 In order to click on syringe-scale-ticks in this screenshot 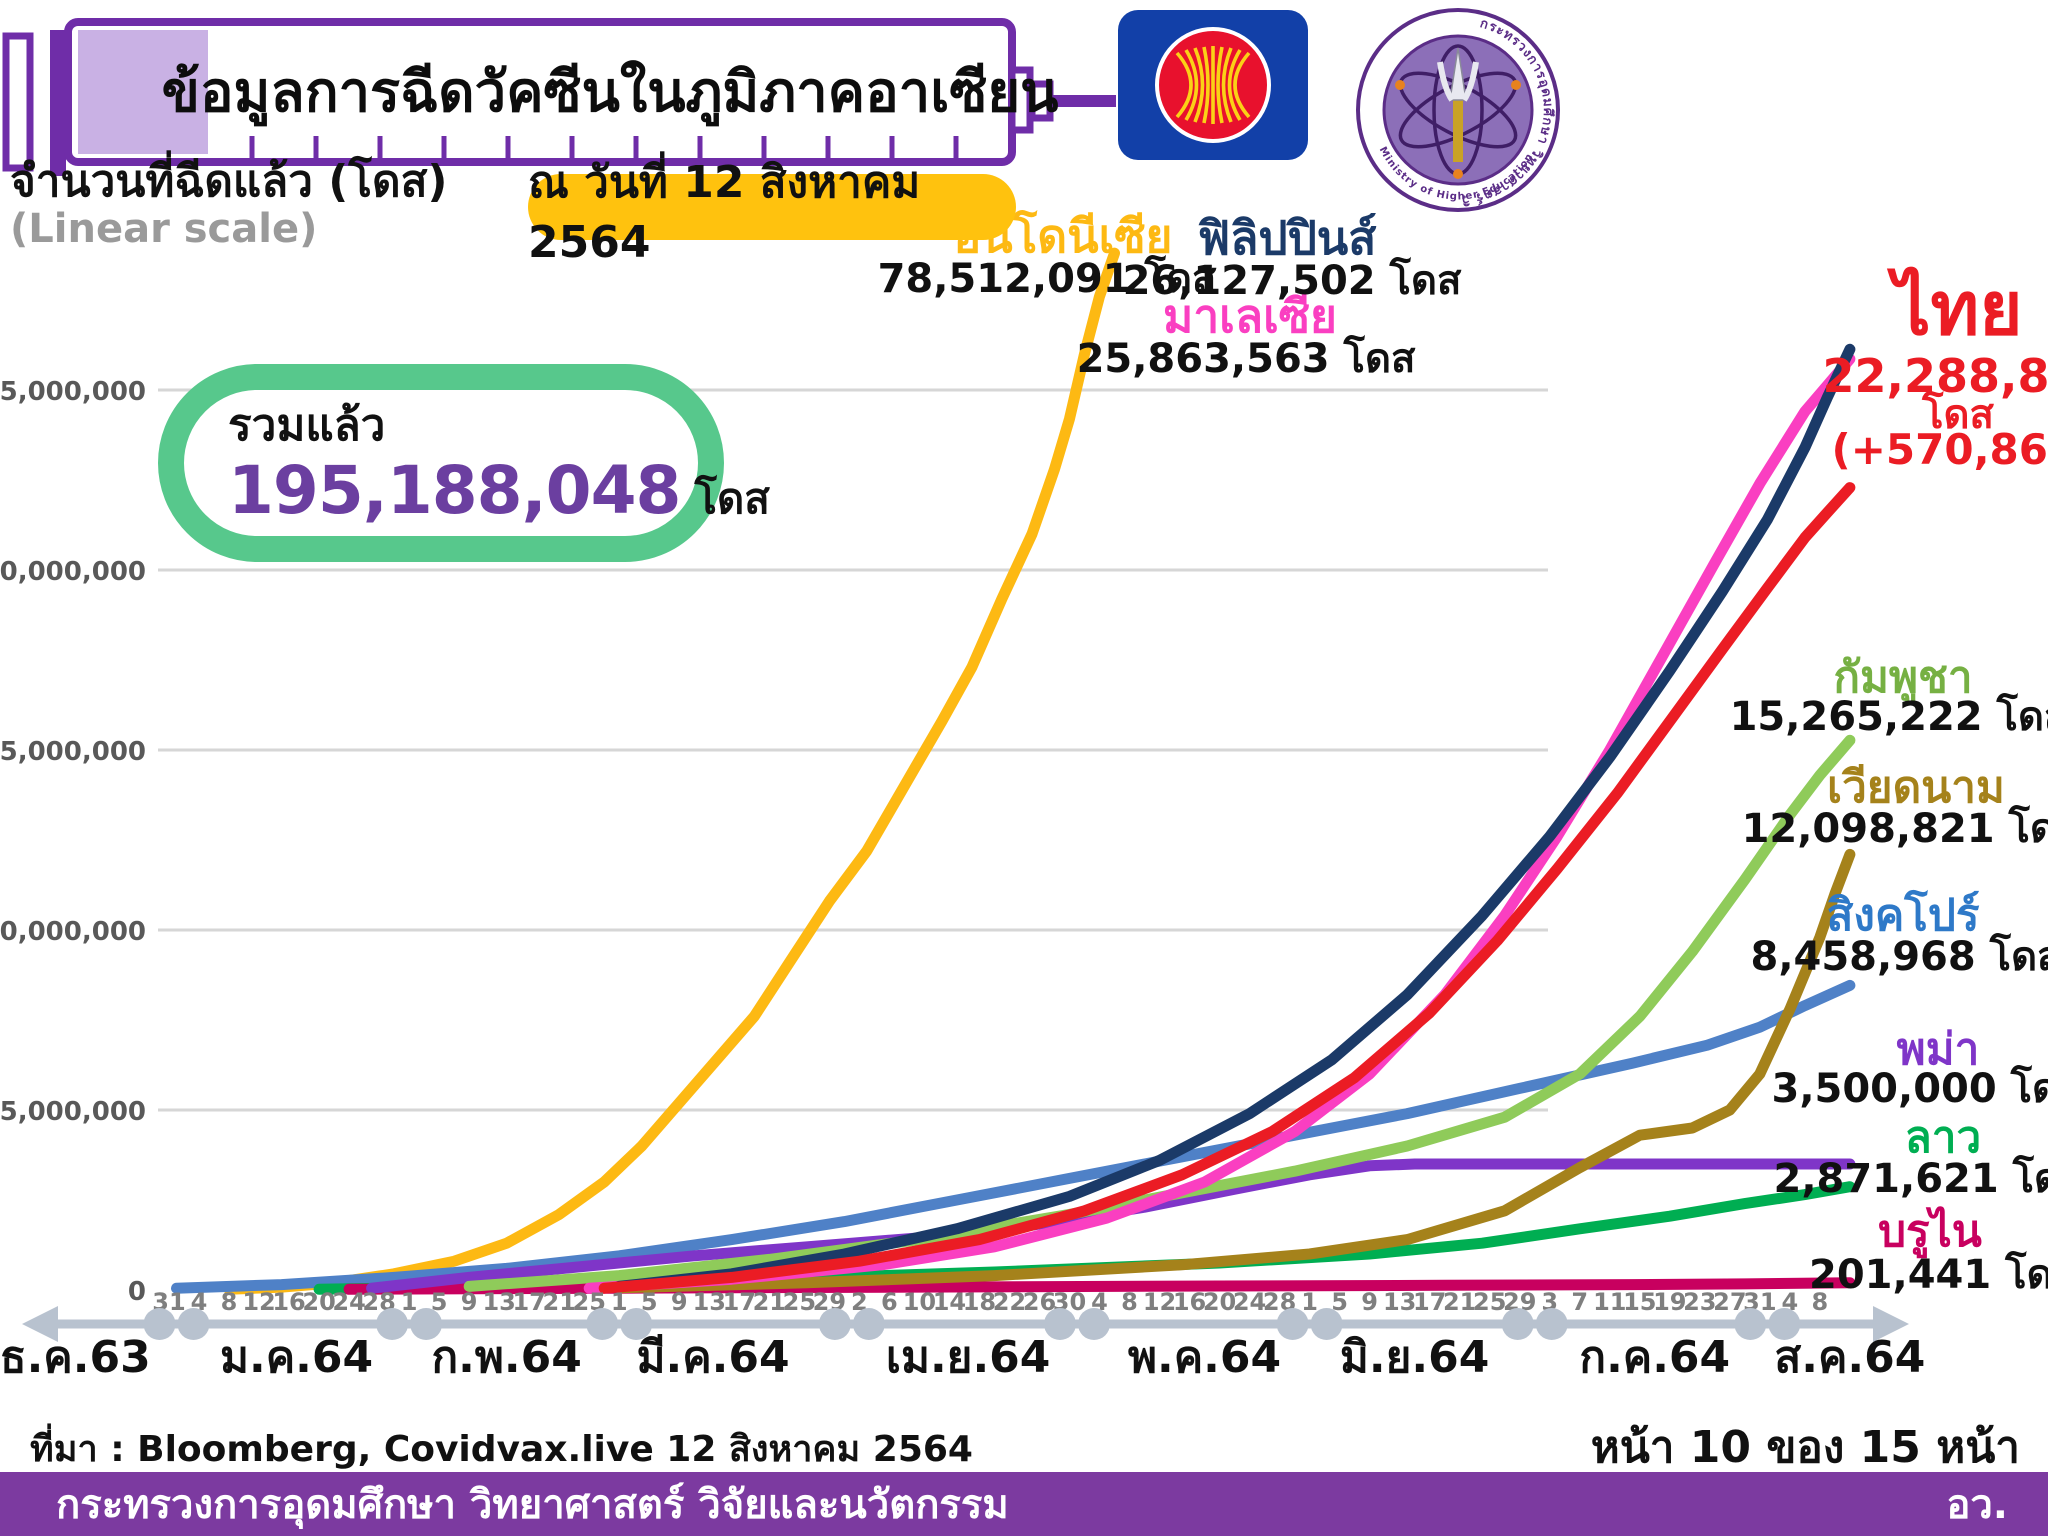, I will do `click(604, 147)`.